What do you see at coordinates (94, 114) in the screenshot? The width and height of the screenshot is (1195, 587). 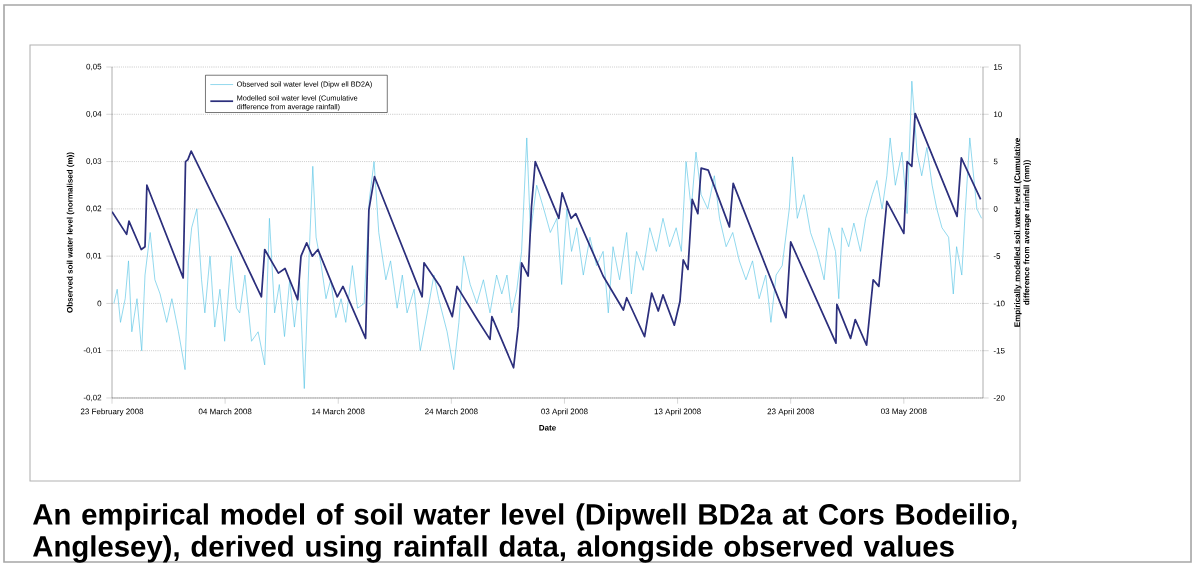 I see `y-tick-label: 0,04` at bounding box center [94, 114].